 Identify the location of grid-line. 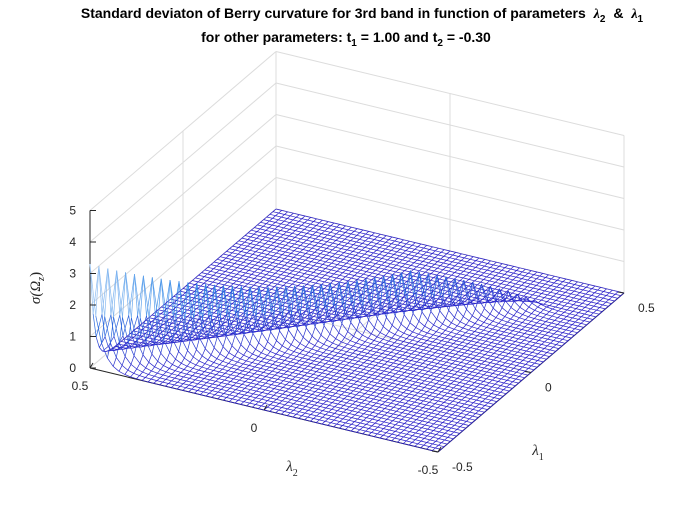
(450, 125).